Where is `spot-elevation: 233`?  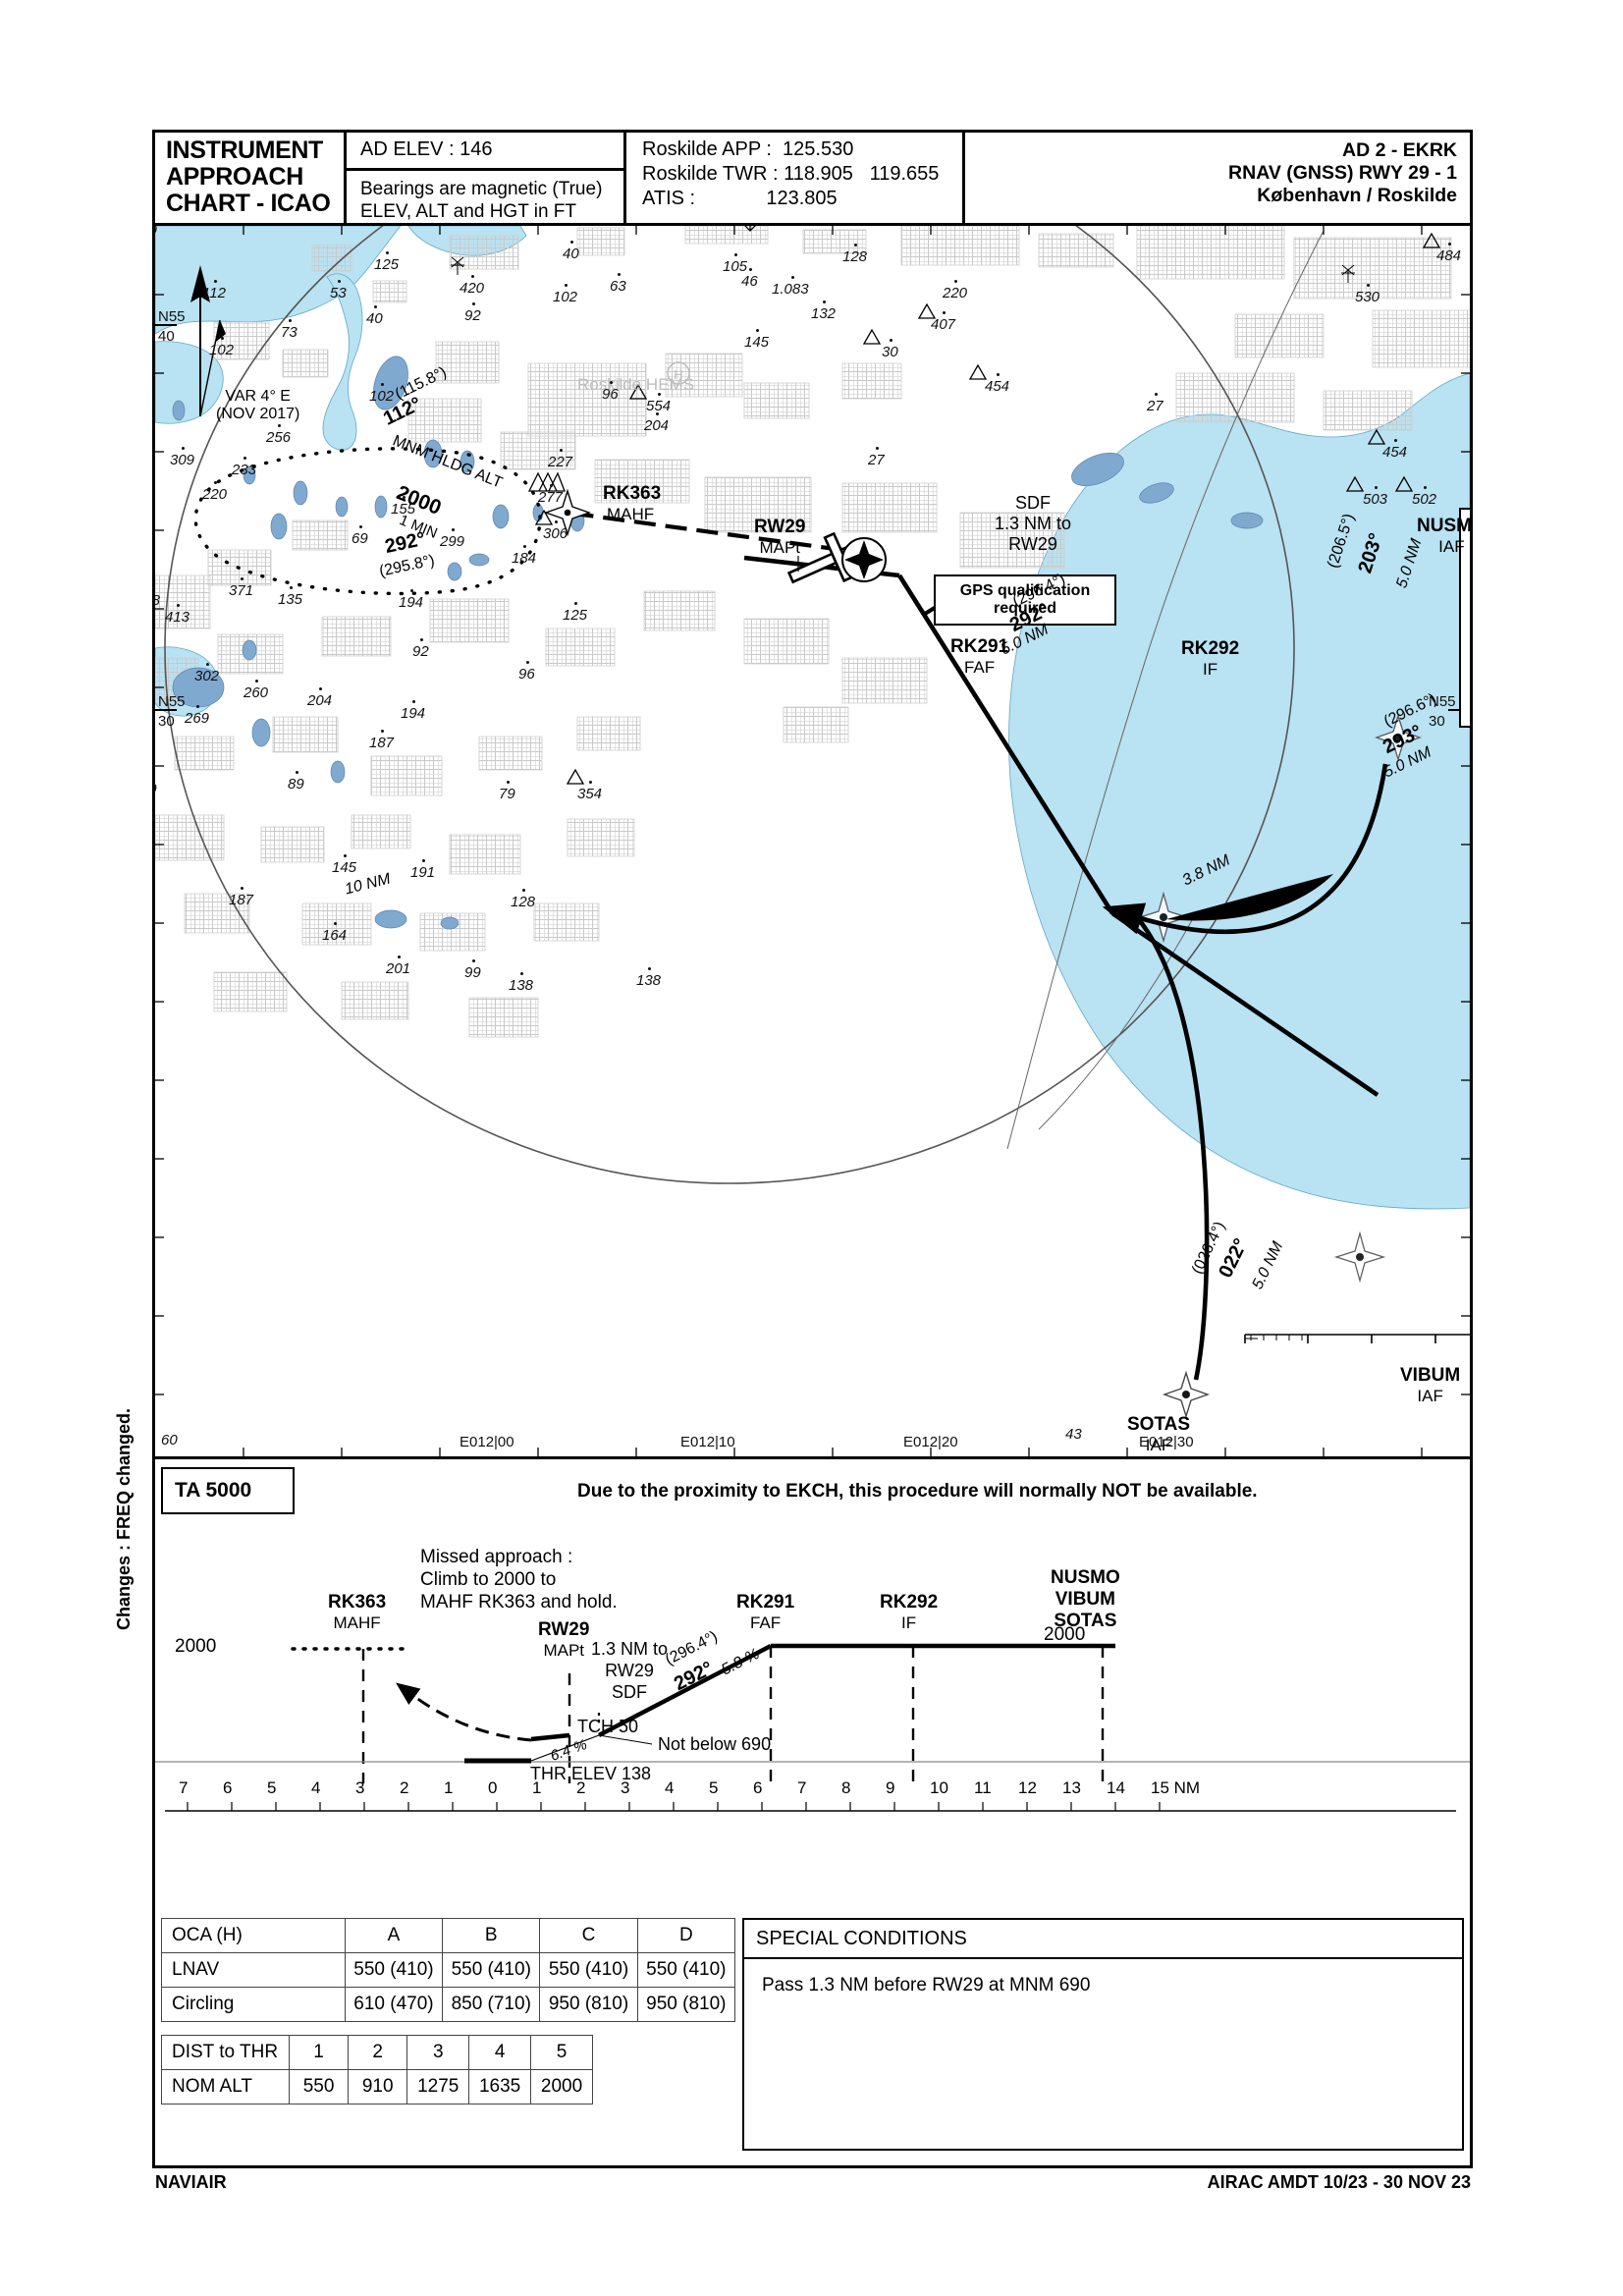
spot-elevation: 233 is located at coordinates (244, 470).